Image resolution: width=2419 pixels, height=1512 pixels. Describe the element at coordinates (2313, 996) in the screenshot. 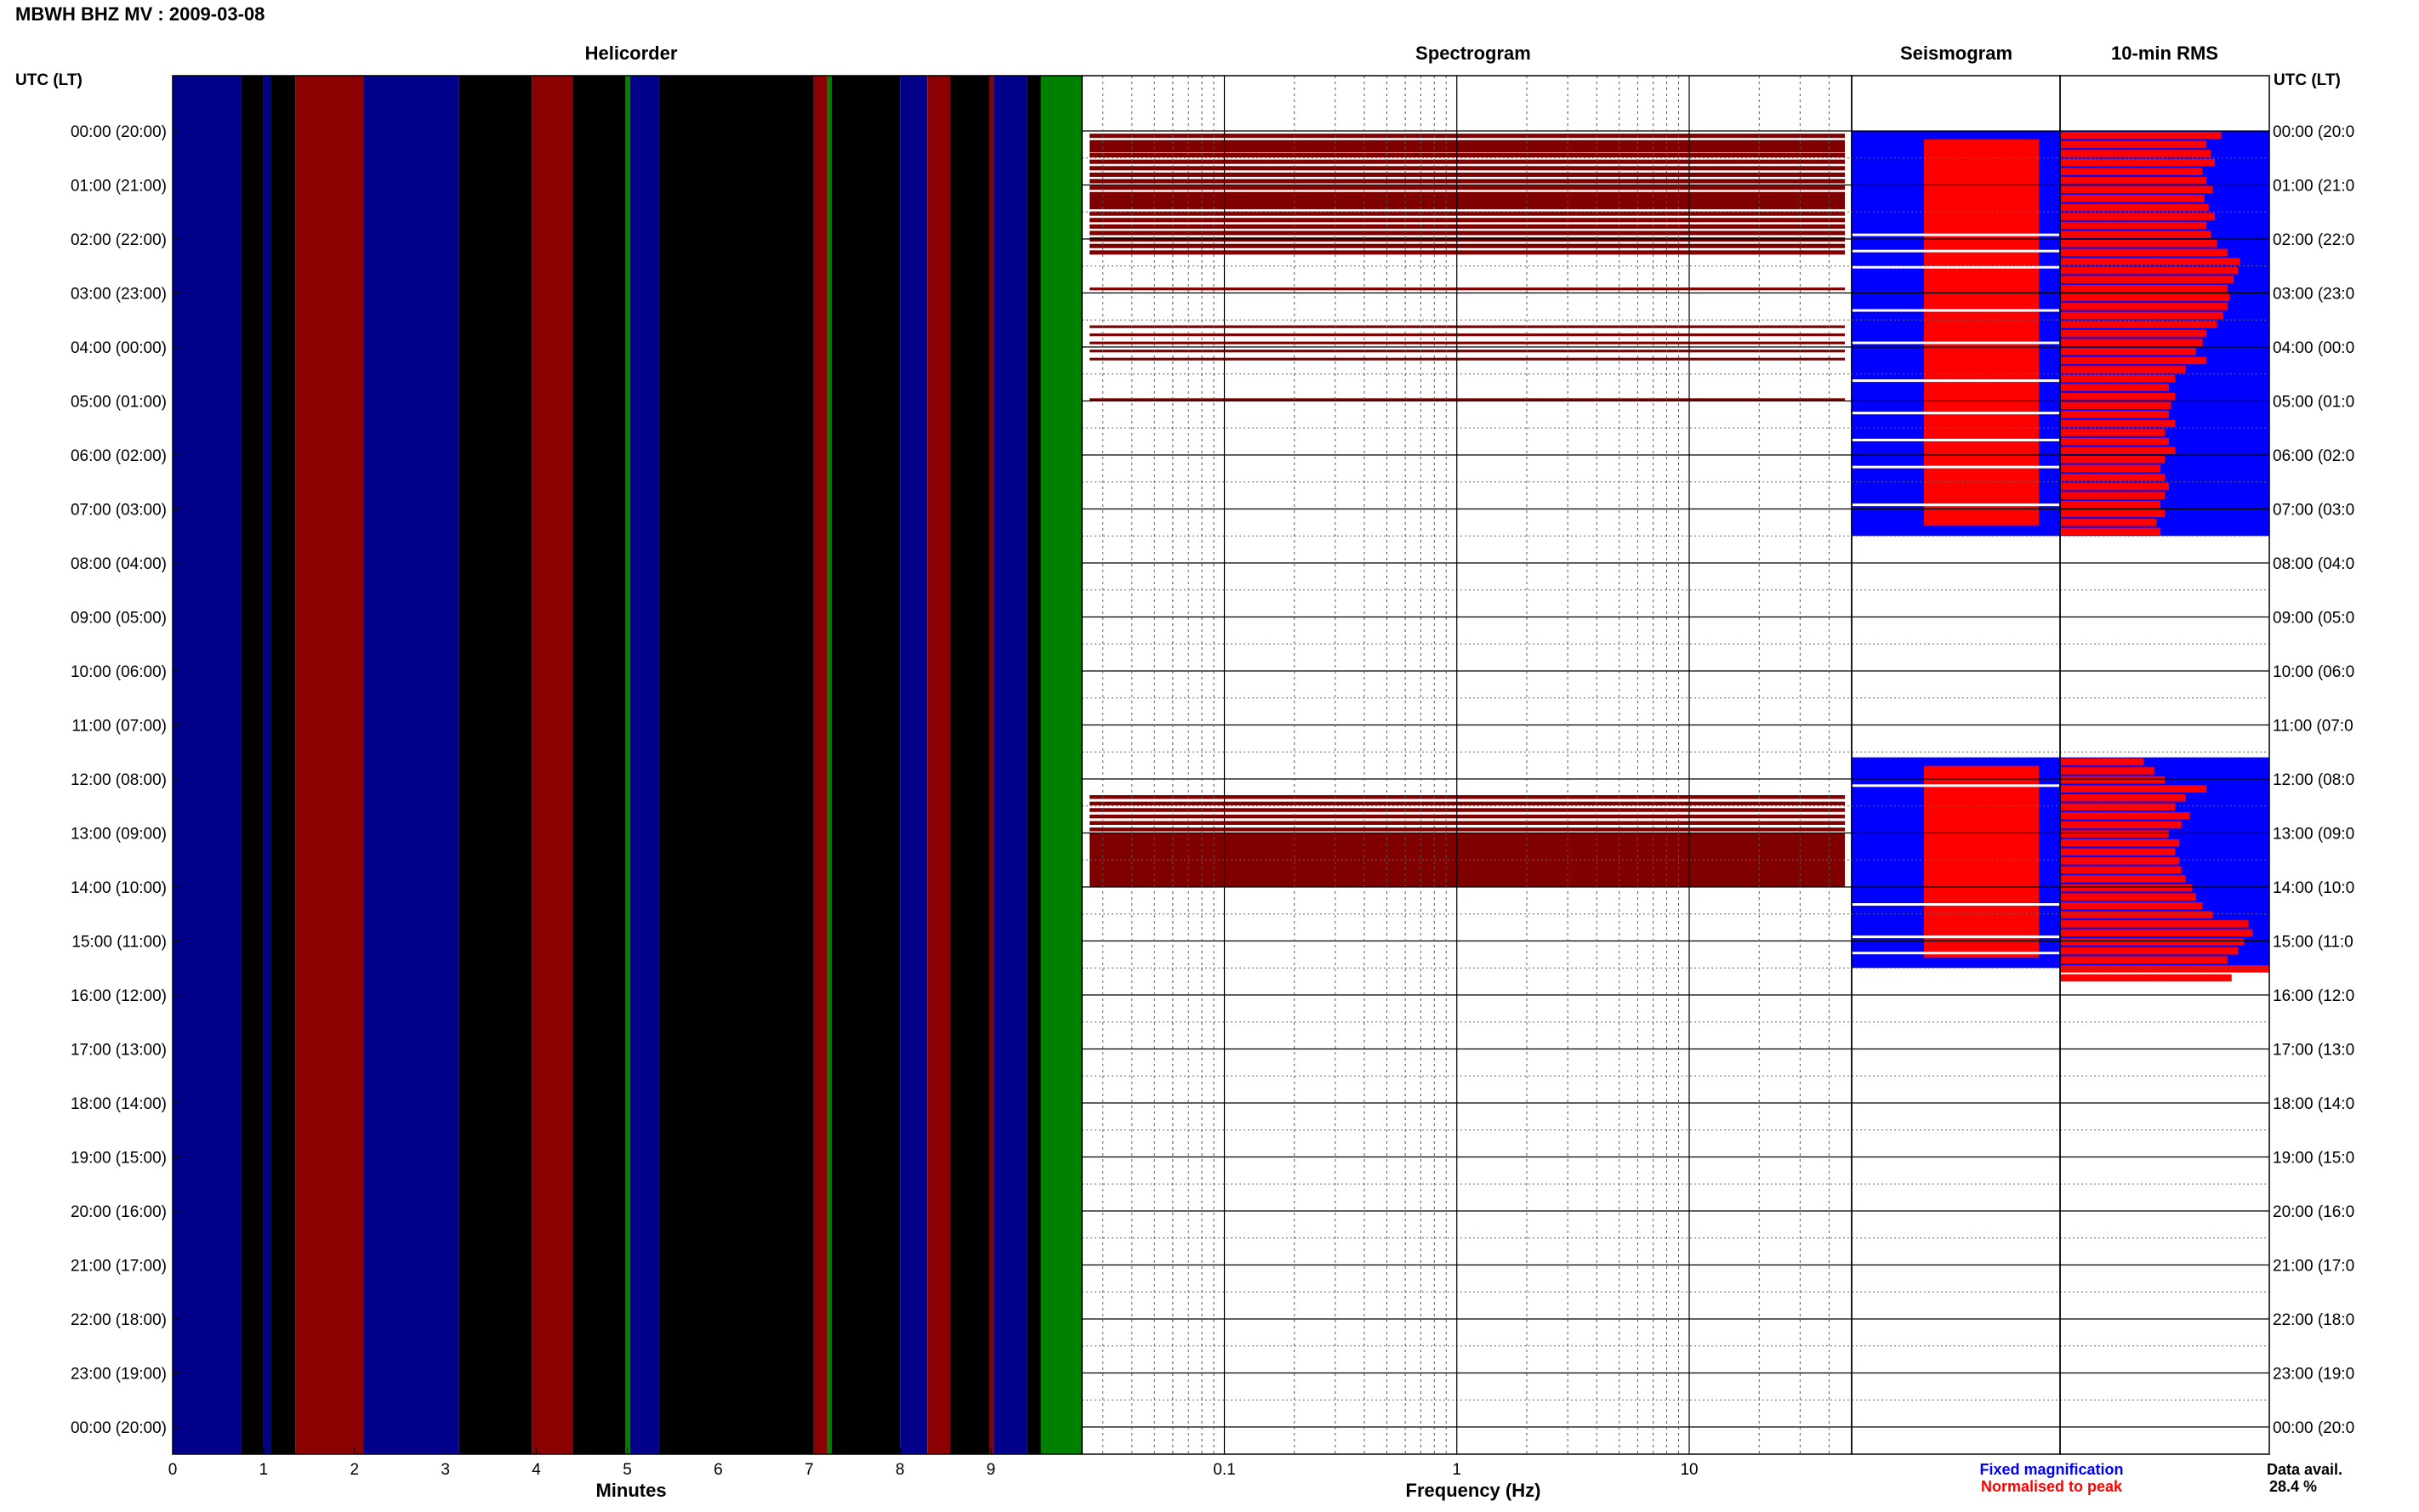

I see `time-tick-label-right: 16:00 (12:0` at that location.